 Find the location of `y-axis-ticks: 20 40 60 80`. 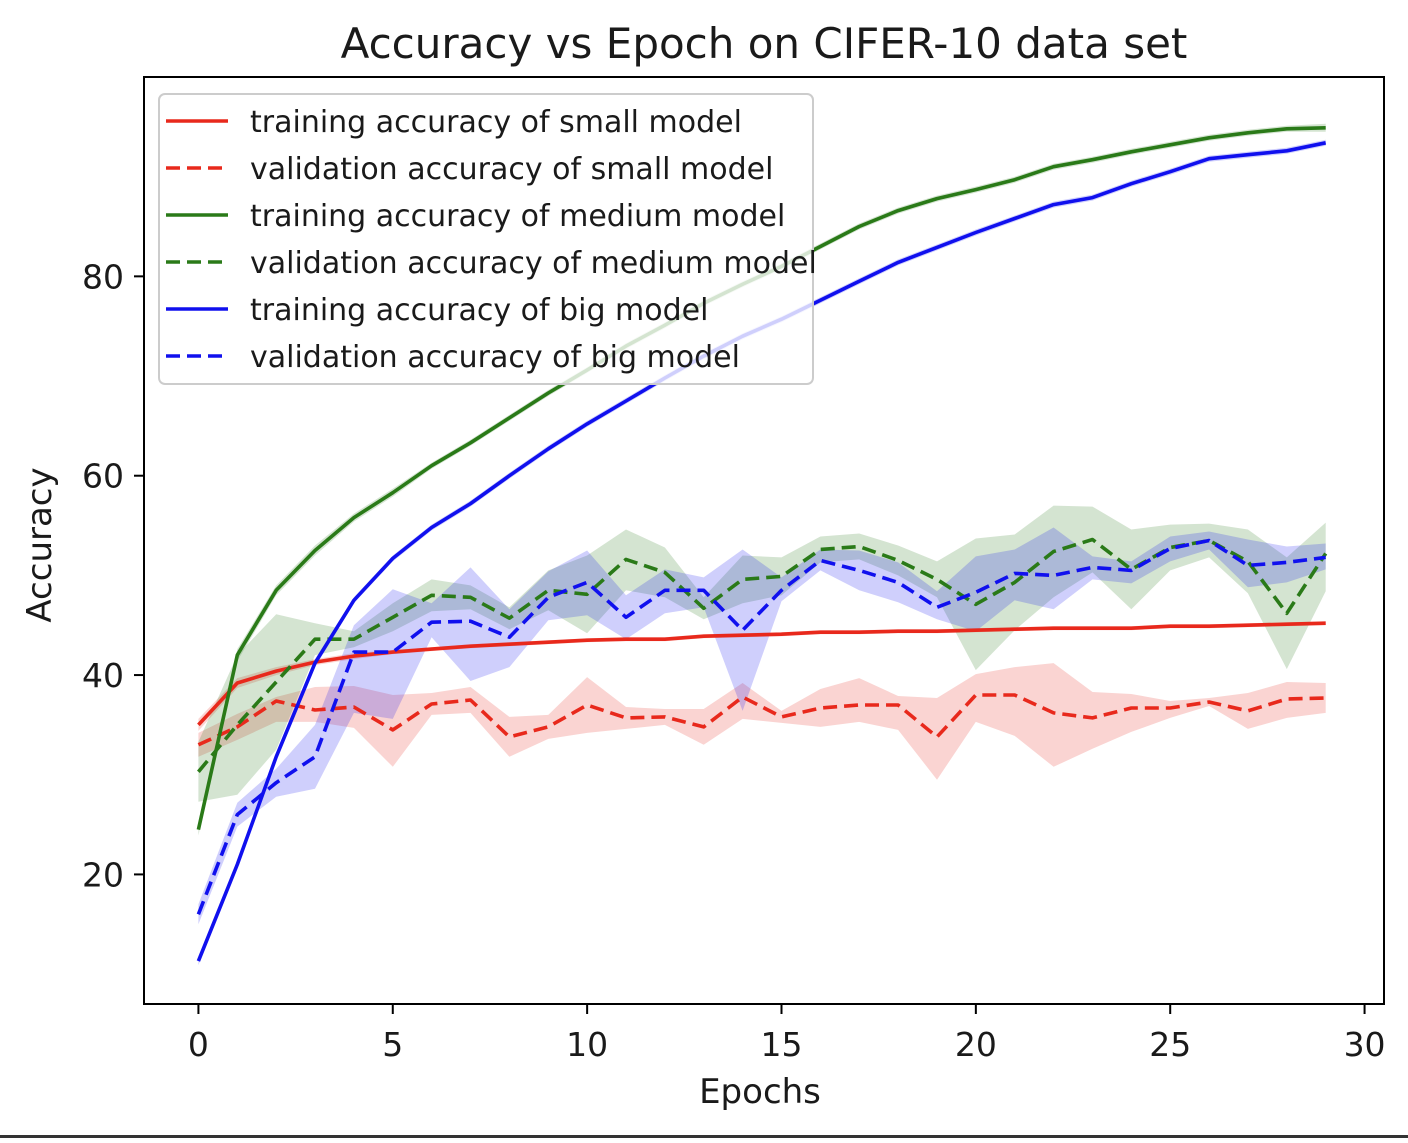

y-axis-ticks: 20 40 60 80 is located at coordinates (113, 575).